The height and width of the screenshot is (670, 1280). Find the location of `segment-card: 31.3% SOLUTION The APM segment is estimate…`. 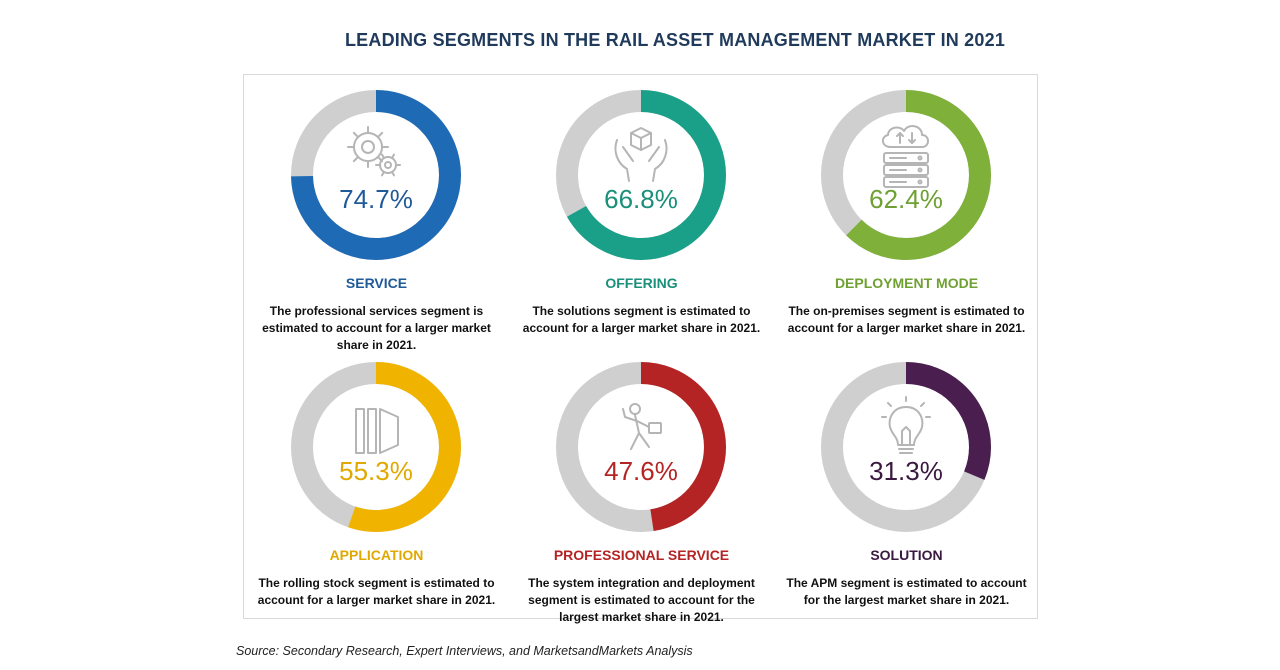

segment-card: 31.3% SOLUTION The APM segment is estimate… is located at coordinates (906, 483).